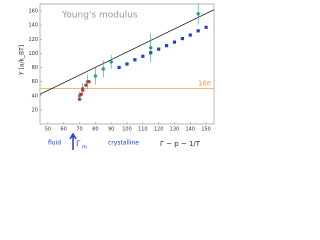 The height and width of the screenshot is (240, 320). Describe the element at coordinates (143, 130) in the screenshot. I see `x-tick-label: 110` at that location.